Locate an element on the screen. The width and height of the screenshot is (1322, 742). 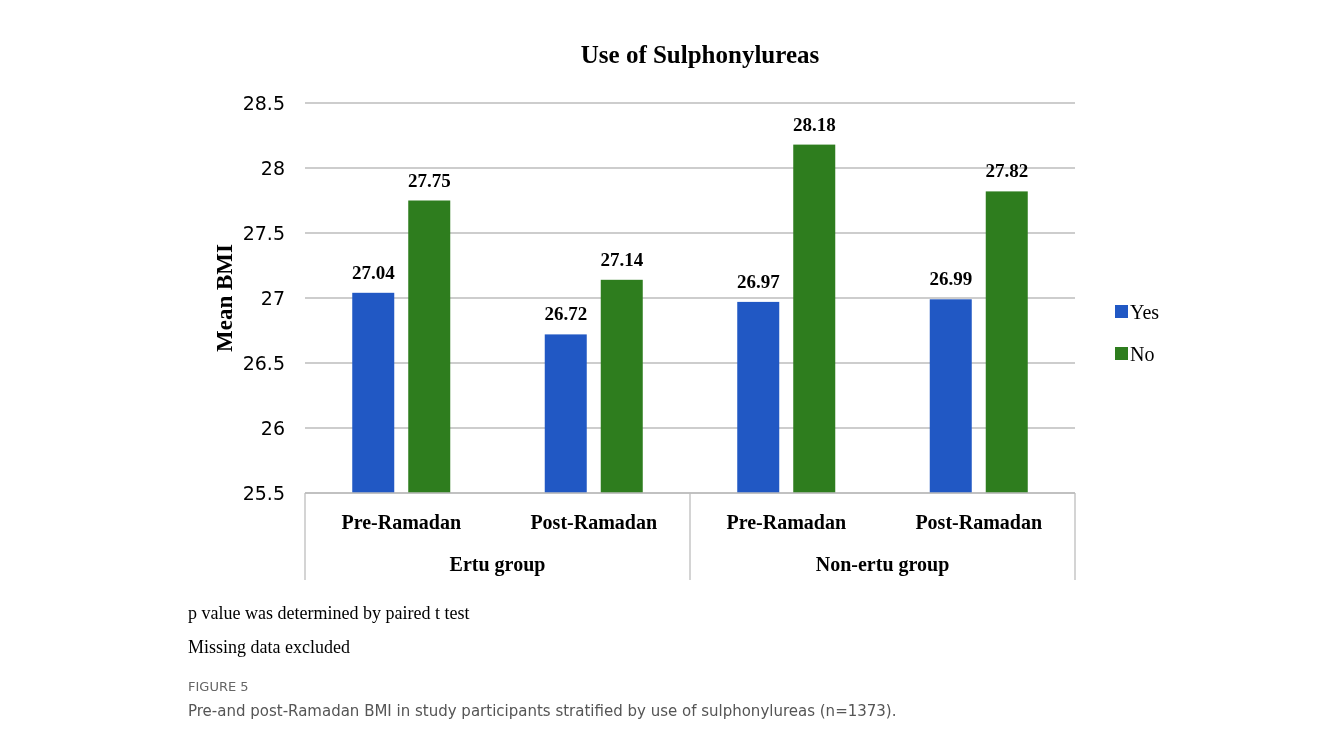
data-label: 27.75 is located at coordinates (429, 180).